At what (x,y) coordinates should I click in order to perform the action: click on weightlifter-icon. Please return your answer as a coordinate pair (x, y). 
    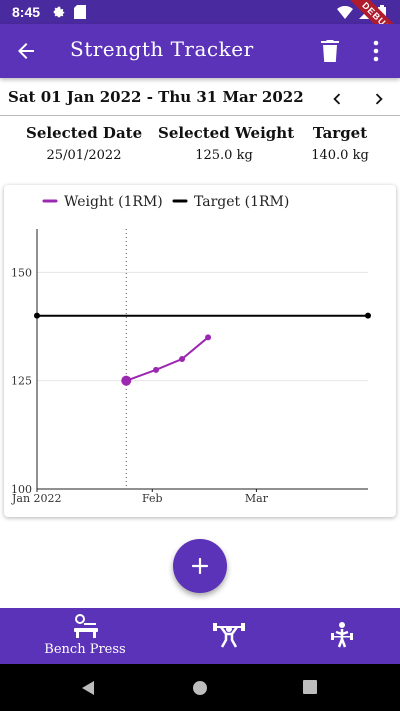
    Looking at the image, I should click on (229, 635).